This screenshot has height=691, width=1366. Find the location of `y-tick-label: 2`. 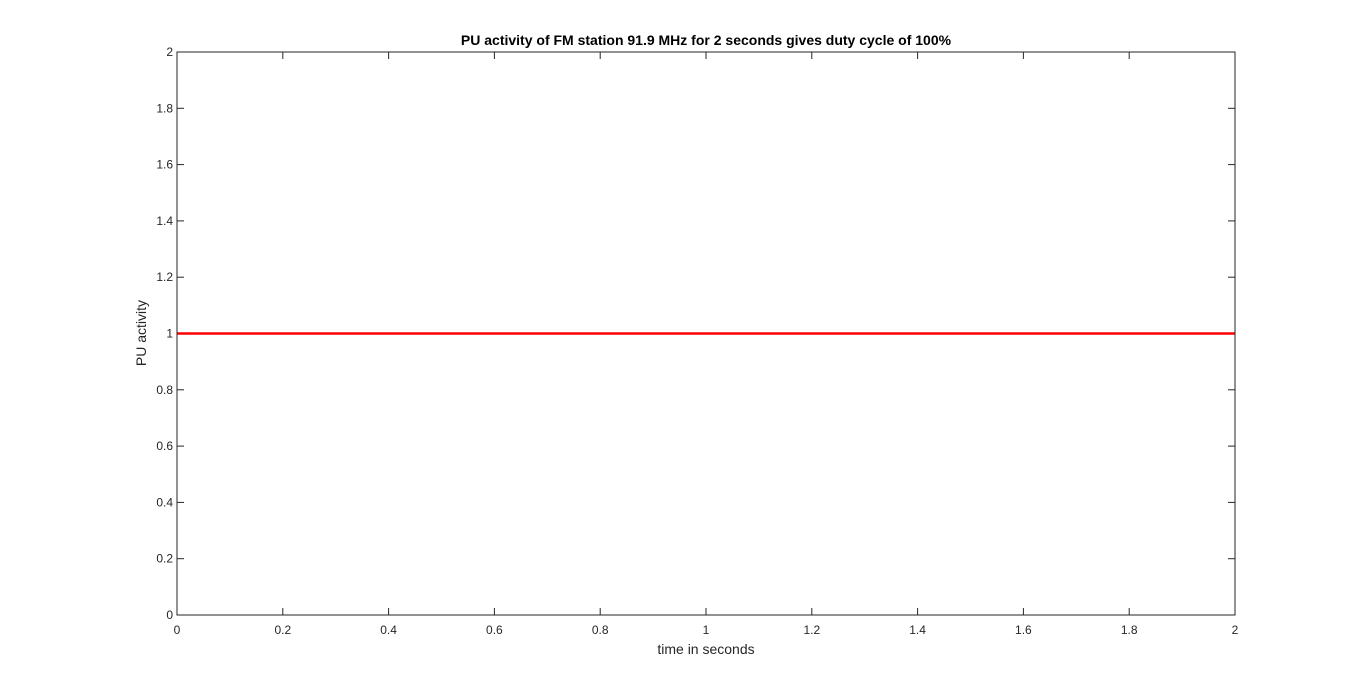

y-tick-label: 2 is located at coordinates (169, 52).